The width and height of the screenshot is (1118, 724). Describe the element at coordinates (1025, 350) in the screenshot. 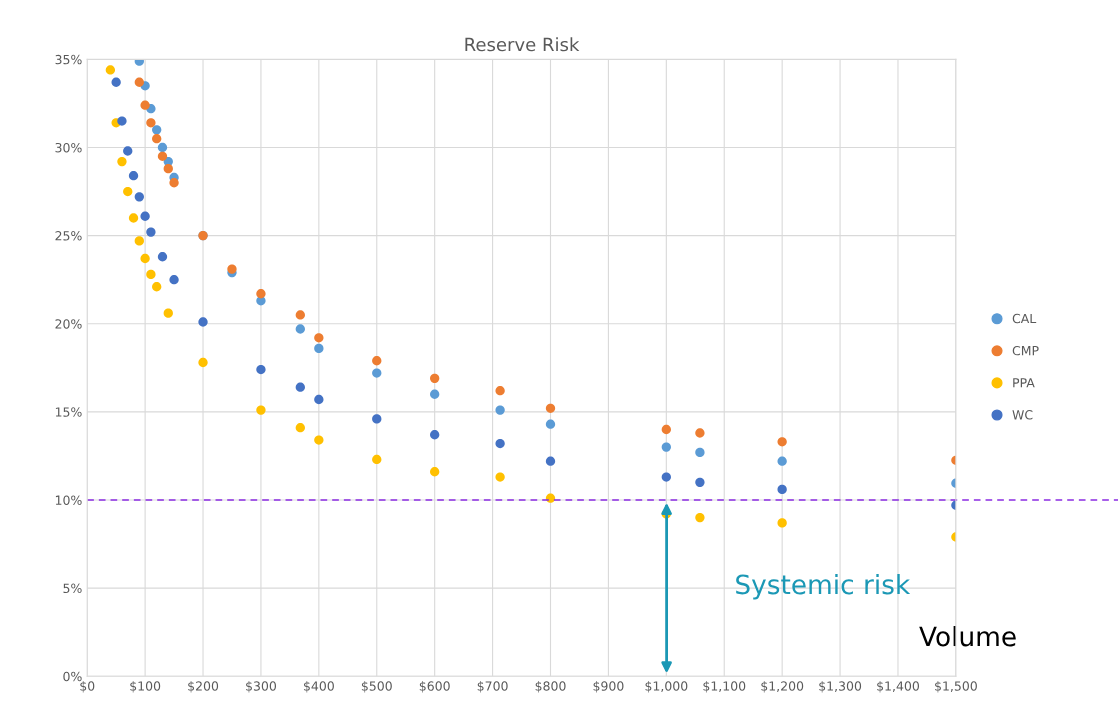

I see `legend-label: CMP` at that location.